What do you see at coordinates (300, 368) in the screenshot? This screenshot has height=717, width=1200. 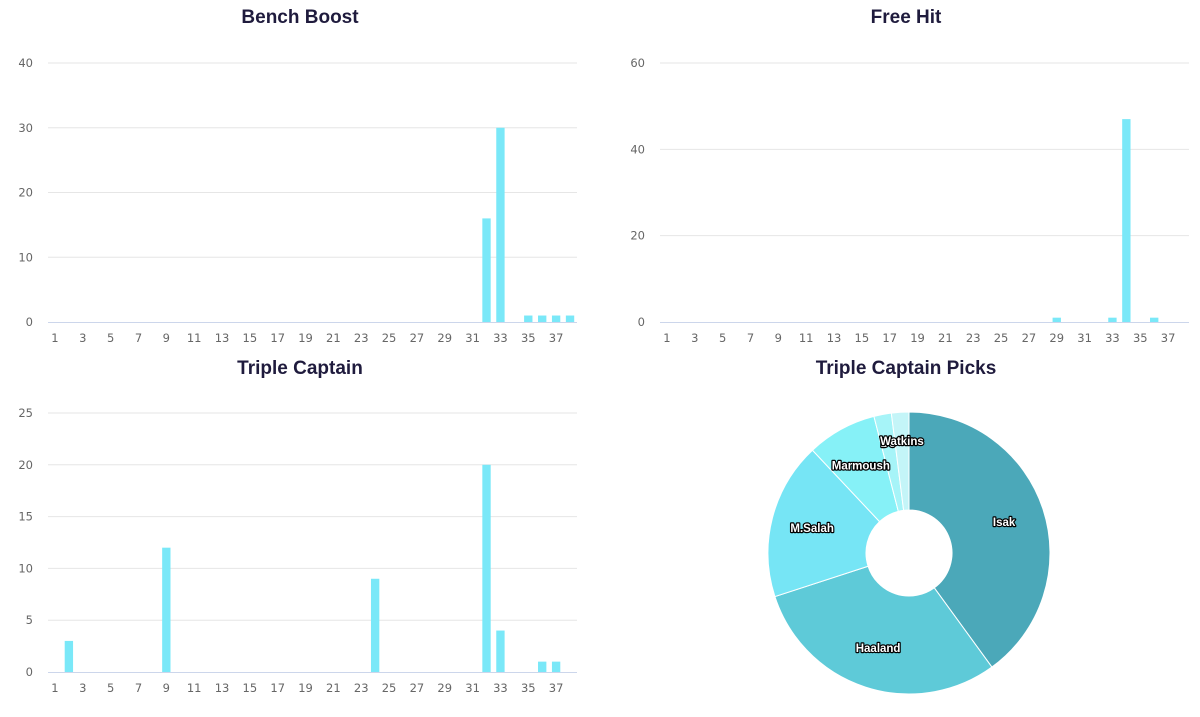 I see `chart-title: Triple Captain` at bounding box center [300, 368].